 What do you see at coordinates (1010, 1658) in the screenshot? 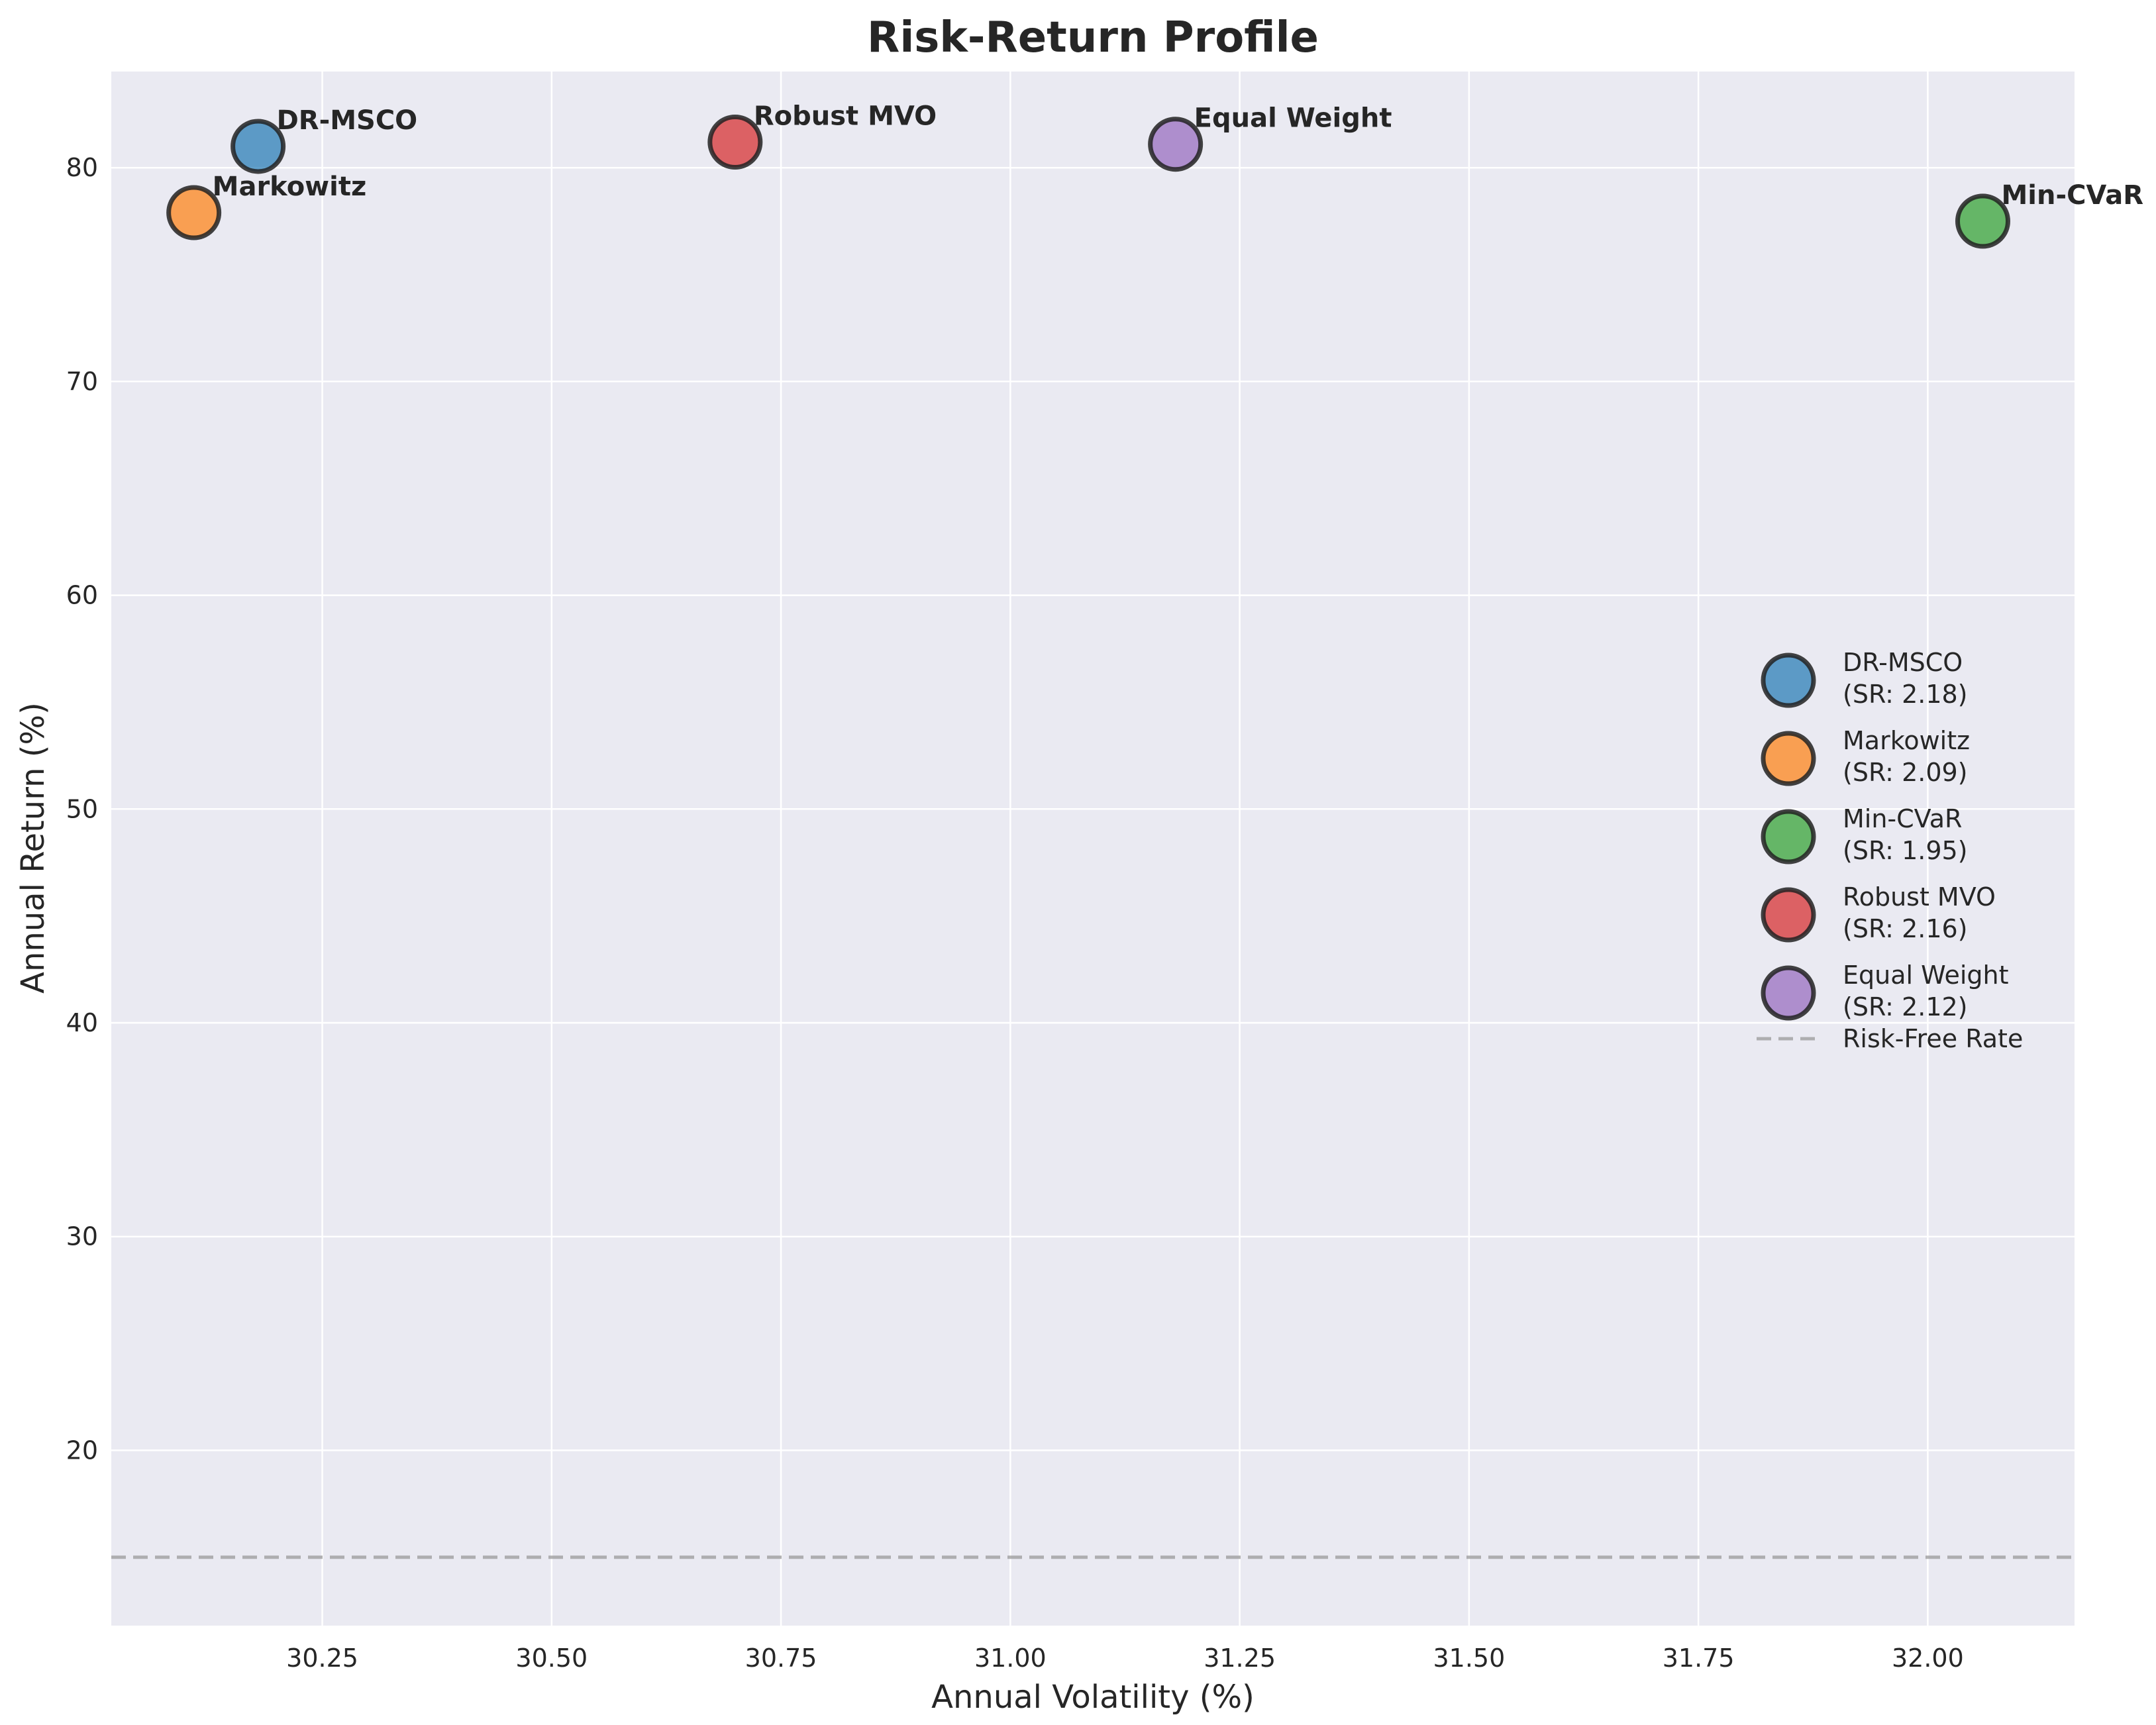
I see `x-tick-label: 31.00` at bounding box center [1010, 1658].